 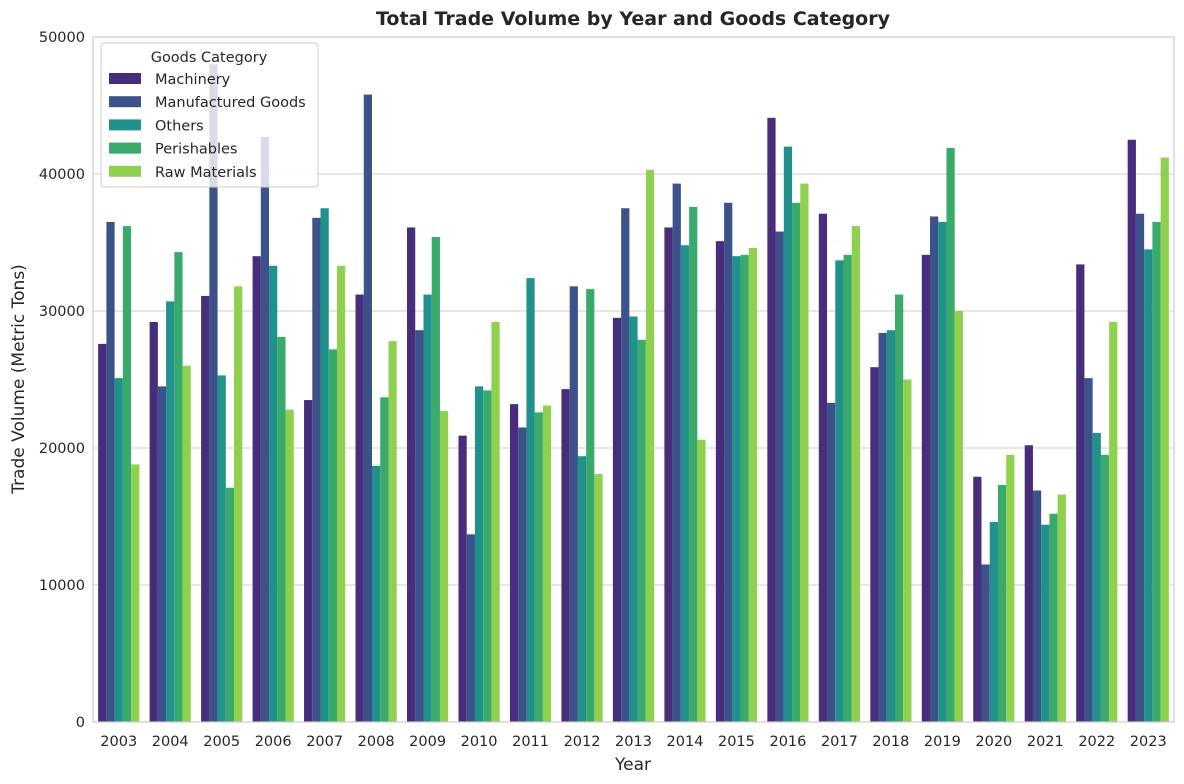 What do you see at coordinates (62, 586) in the screenshot?
I see `y-tick-label: 10000` at bounding box center [62, 586].